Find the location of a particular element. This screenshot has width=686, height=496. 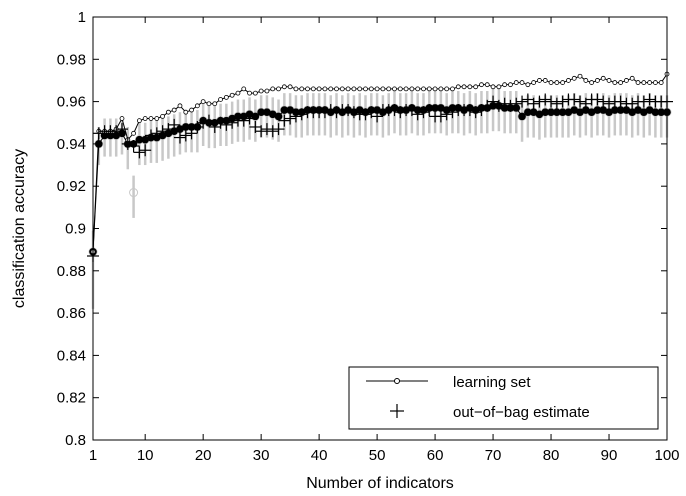

legend-learning-set-marker is located at coordinates (397, 381).